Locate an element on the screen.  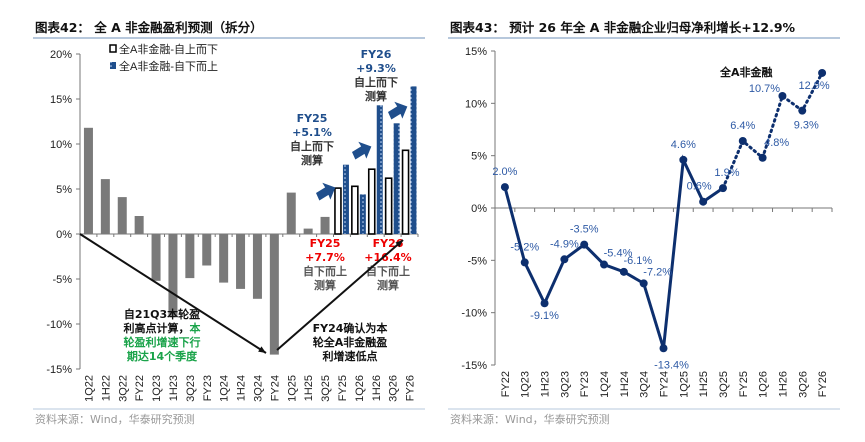
fy26-top-down-note: 测算 is located at coordinates (376, 96).